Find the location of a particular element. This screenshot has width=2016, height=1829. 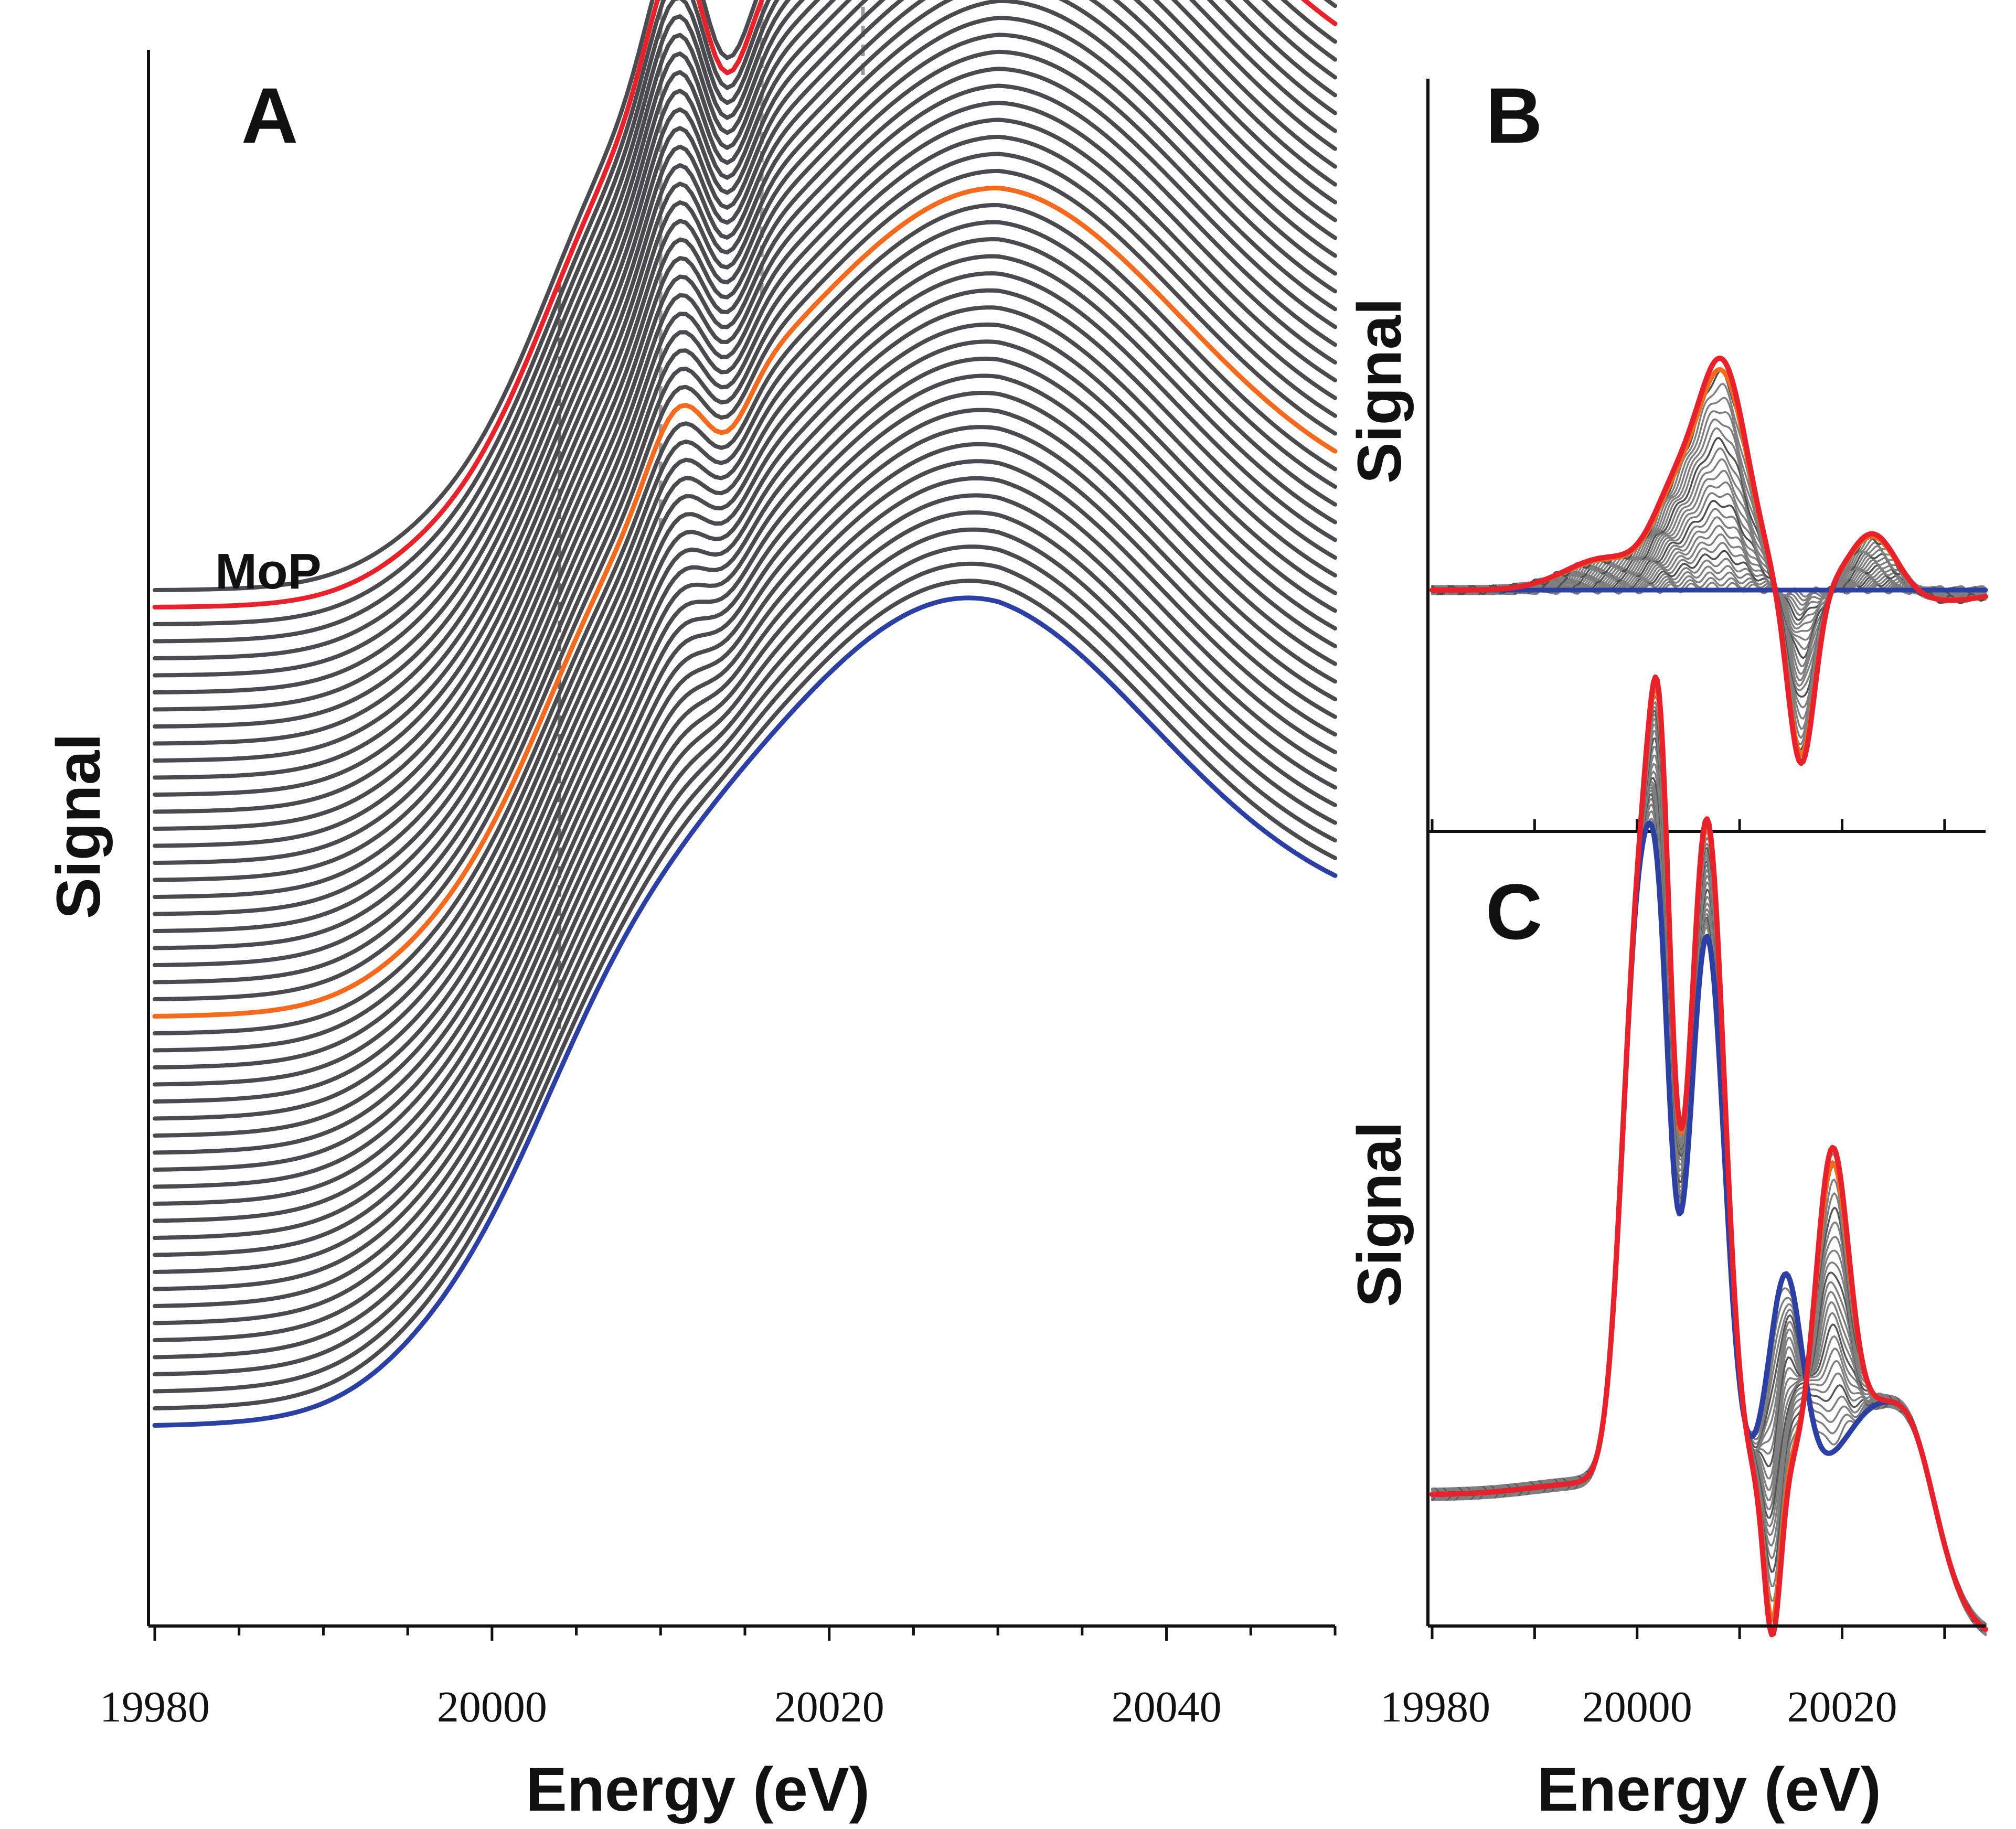

panel-a-letter: A is located at coordinates (269, 115).